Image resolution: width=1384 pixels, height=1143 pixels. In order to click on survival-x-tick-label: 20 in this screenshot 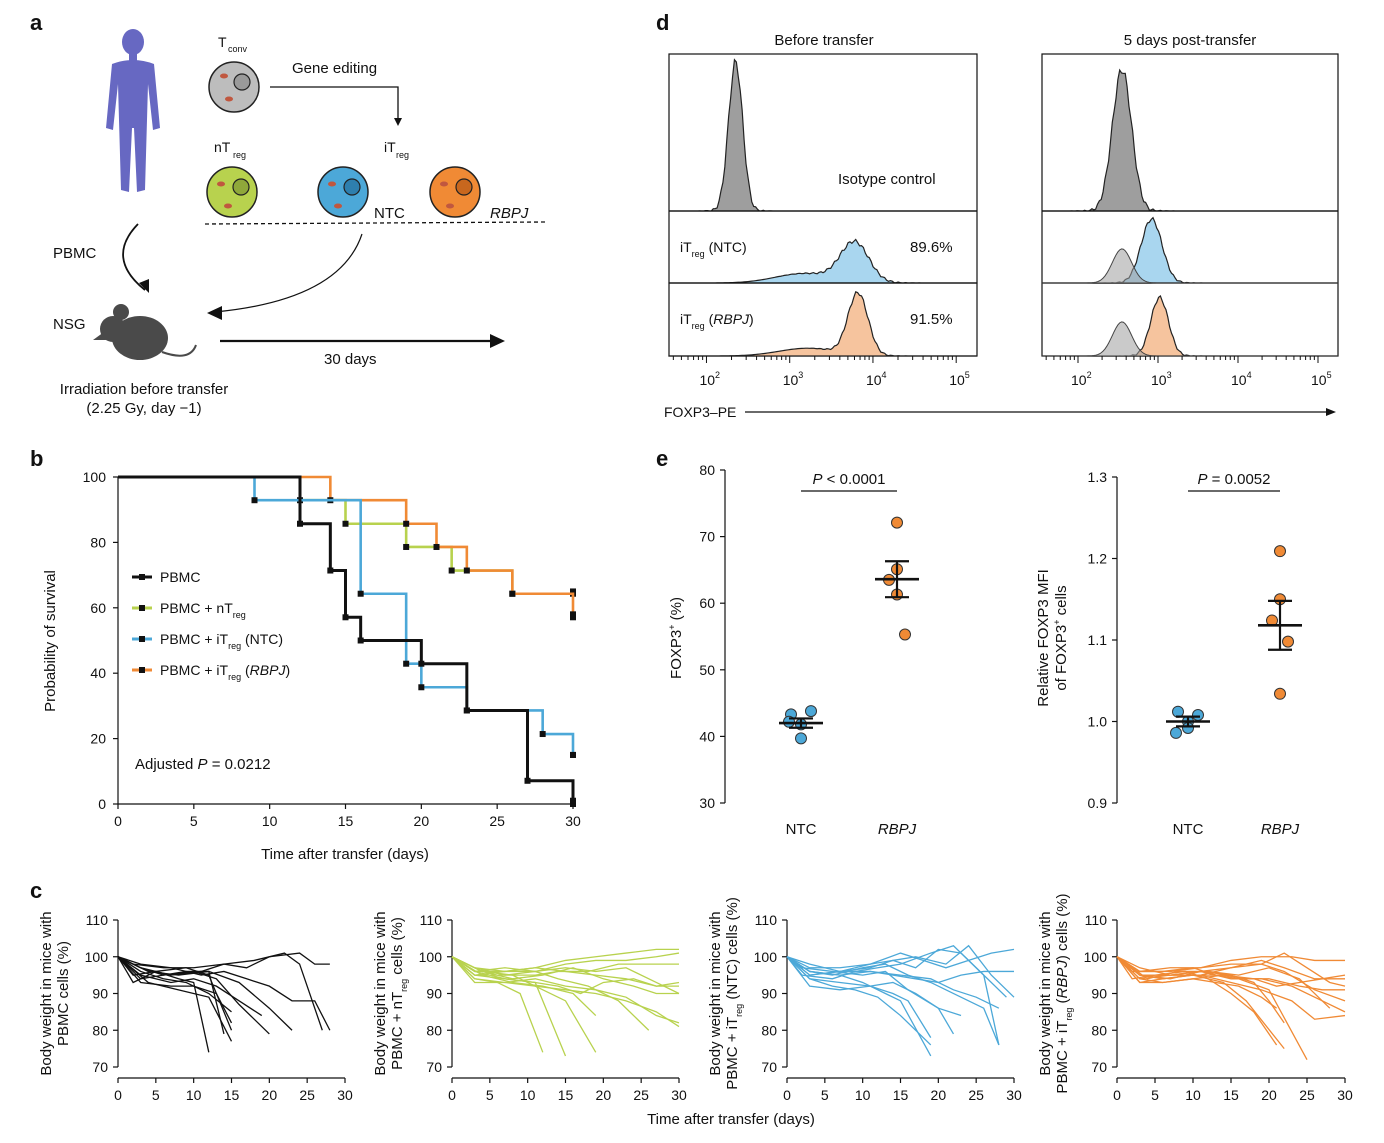, I will do `click(422, 821)`.